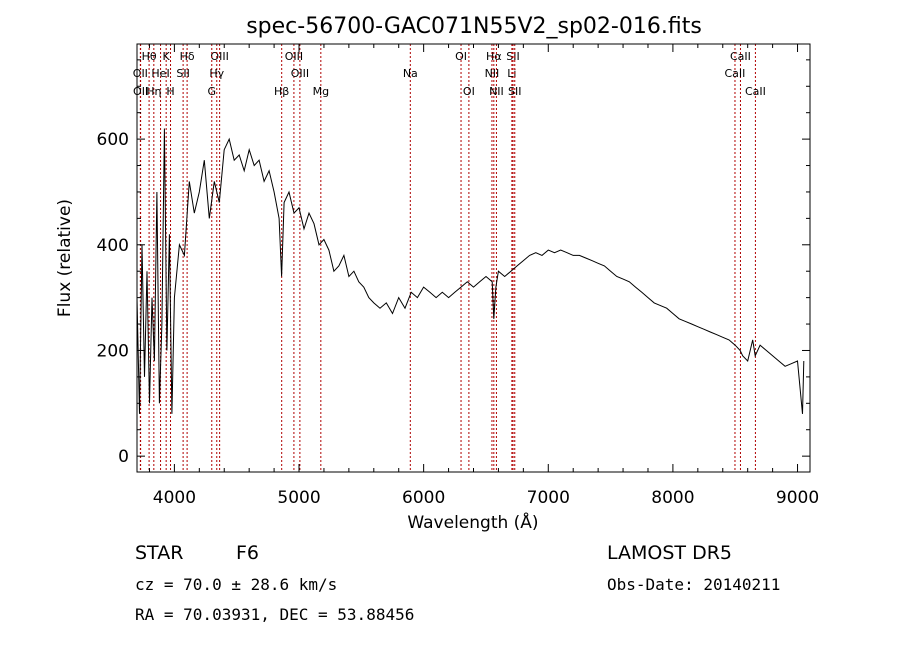 The width and height of the screenshot is (900, 654). Describe the element at coordinates (669, 553) in the screenshot. I see `survey-name: LAMOST DR5` at that location.